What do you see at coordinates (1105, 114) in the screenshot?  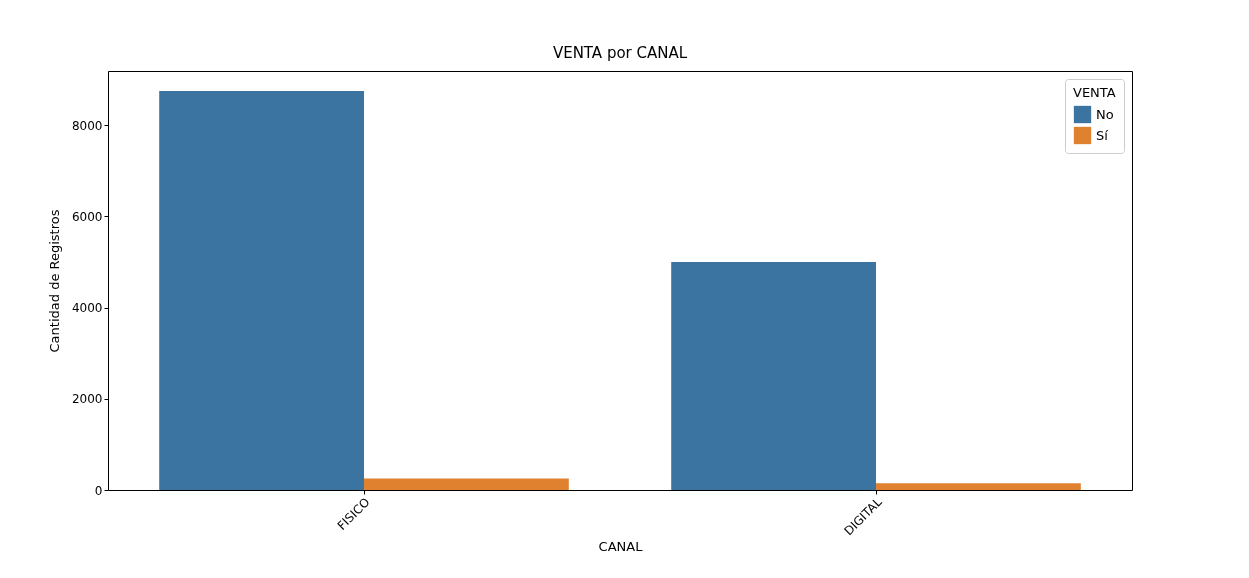 I see `legend-label: No` at bounding box center [1105, 114].